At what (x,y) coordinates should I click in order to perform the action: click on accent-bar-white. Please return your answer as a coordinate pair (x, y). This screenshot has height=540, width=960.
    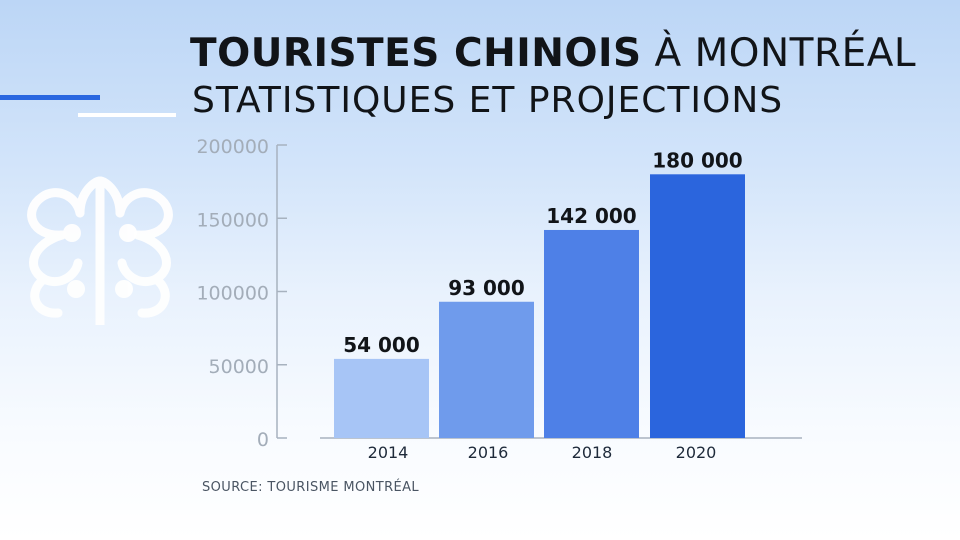
    Looking at the image, I should click on (127, 115).